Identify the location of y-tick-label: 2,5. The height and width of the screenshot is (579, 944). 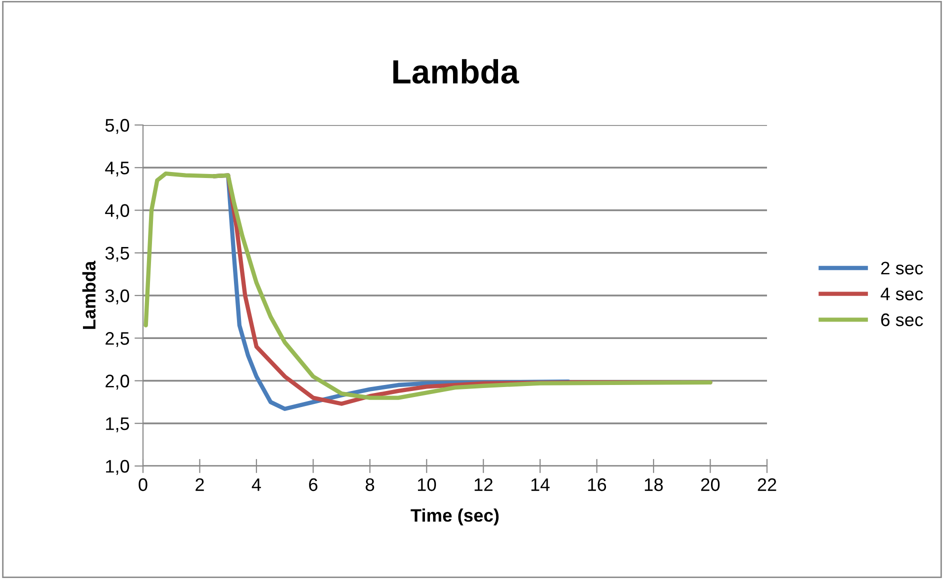
(118, 339).